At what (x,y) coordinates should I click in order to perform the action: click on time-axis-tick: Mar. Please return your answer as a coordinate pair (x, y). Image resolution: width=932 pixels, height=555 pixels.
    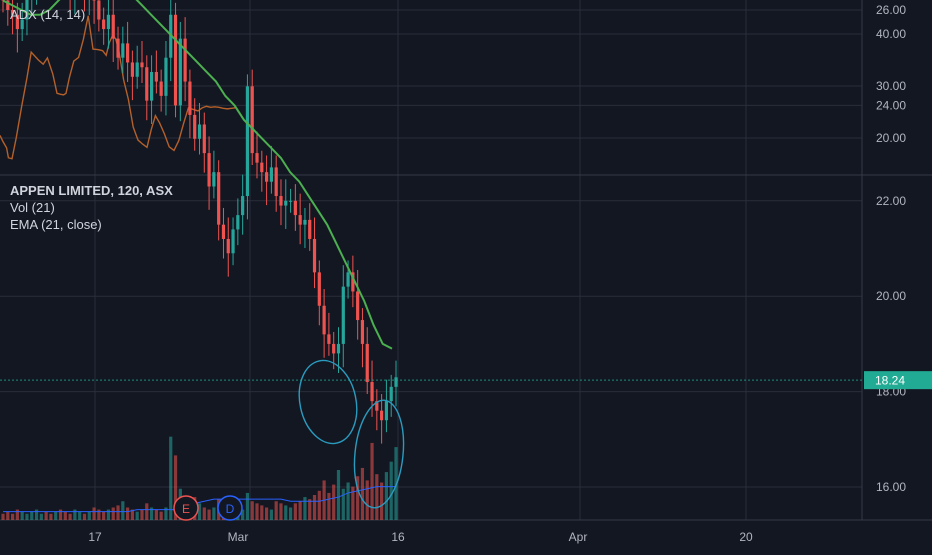
    Looking at the image, I should click on (238, 537).